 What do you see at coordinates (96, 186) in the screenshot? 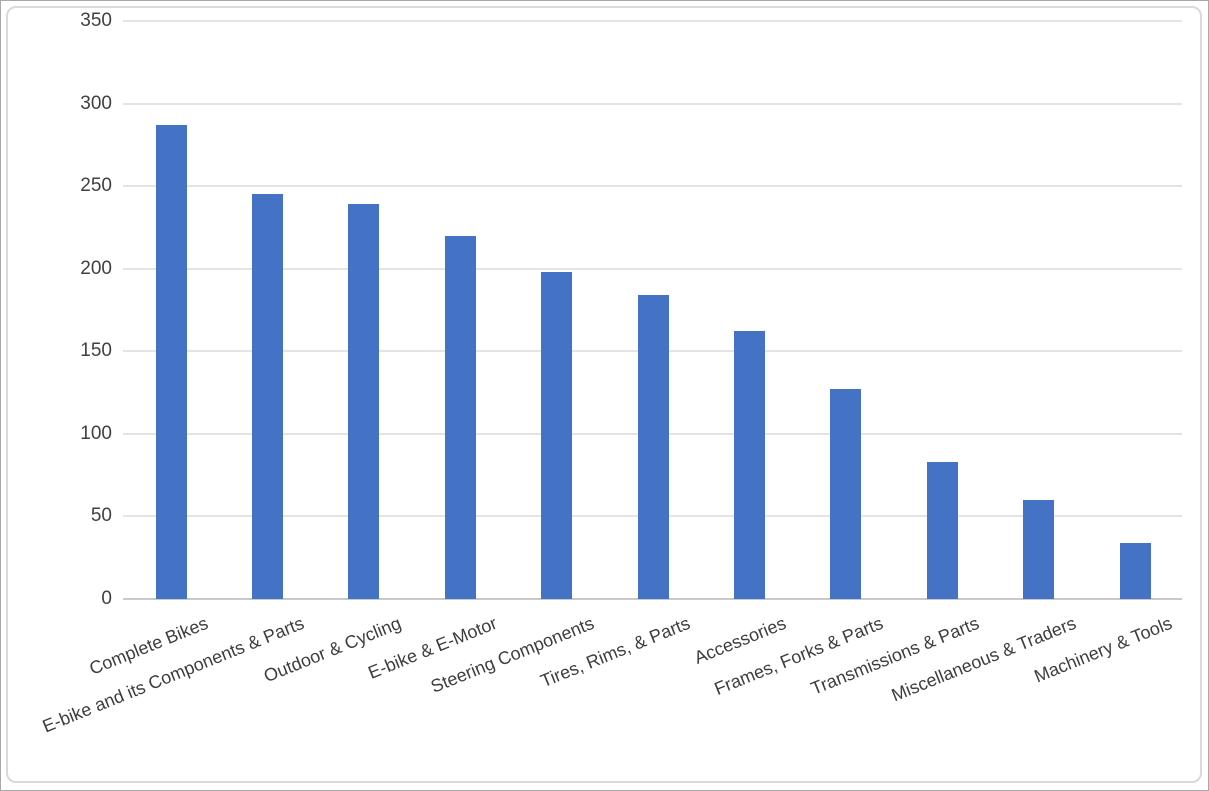
I see `y-axis-tick-label: 250` at bounding box center [96, 186].